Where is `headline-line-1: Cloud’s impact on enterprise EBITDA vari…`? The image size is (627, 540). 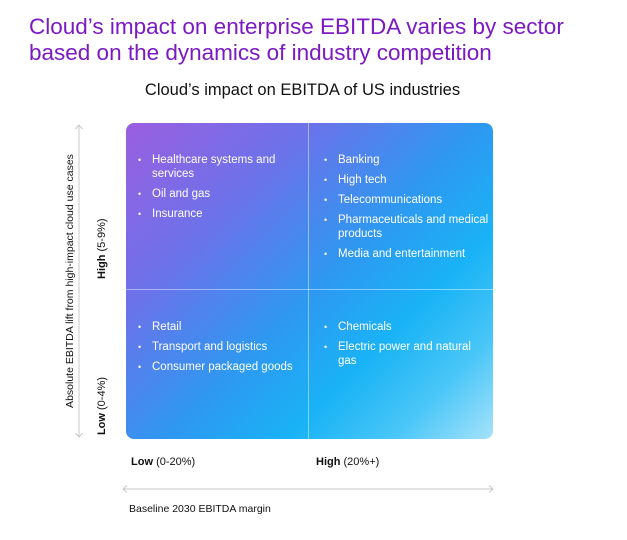 headline-line-1: Cloud’s impact on enterprise EBITDA vari… is located at coordinates (296, 26).